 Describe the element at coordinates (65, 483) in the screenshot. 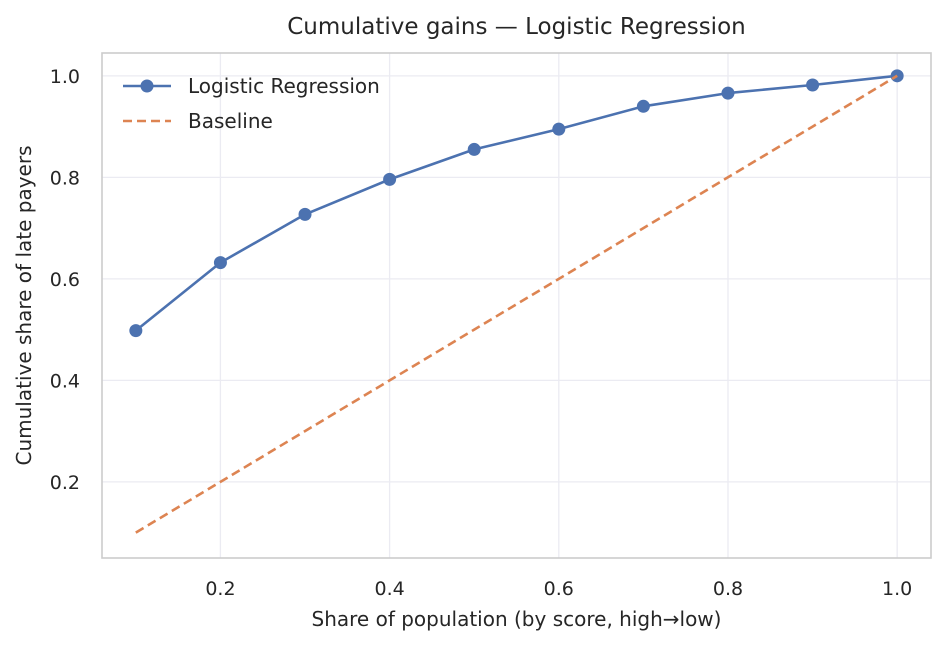

I see `y-tick-label: 0.2` at that location.